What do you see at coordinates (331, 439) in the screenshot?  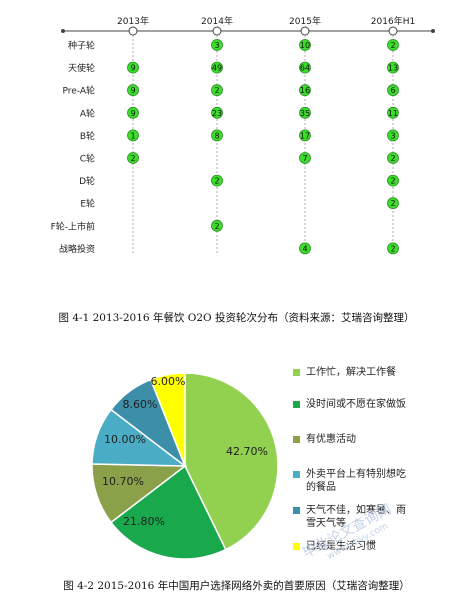 I see `legend-label: 有优惠活动` at bounding box center [331, 439].